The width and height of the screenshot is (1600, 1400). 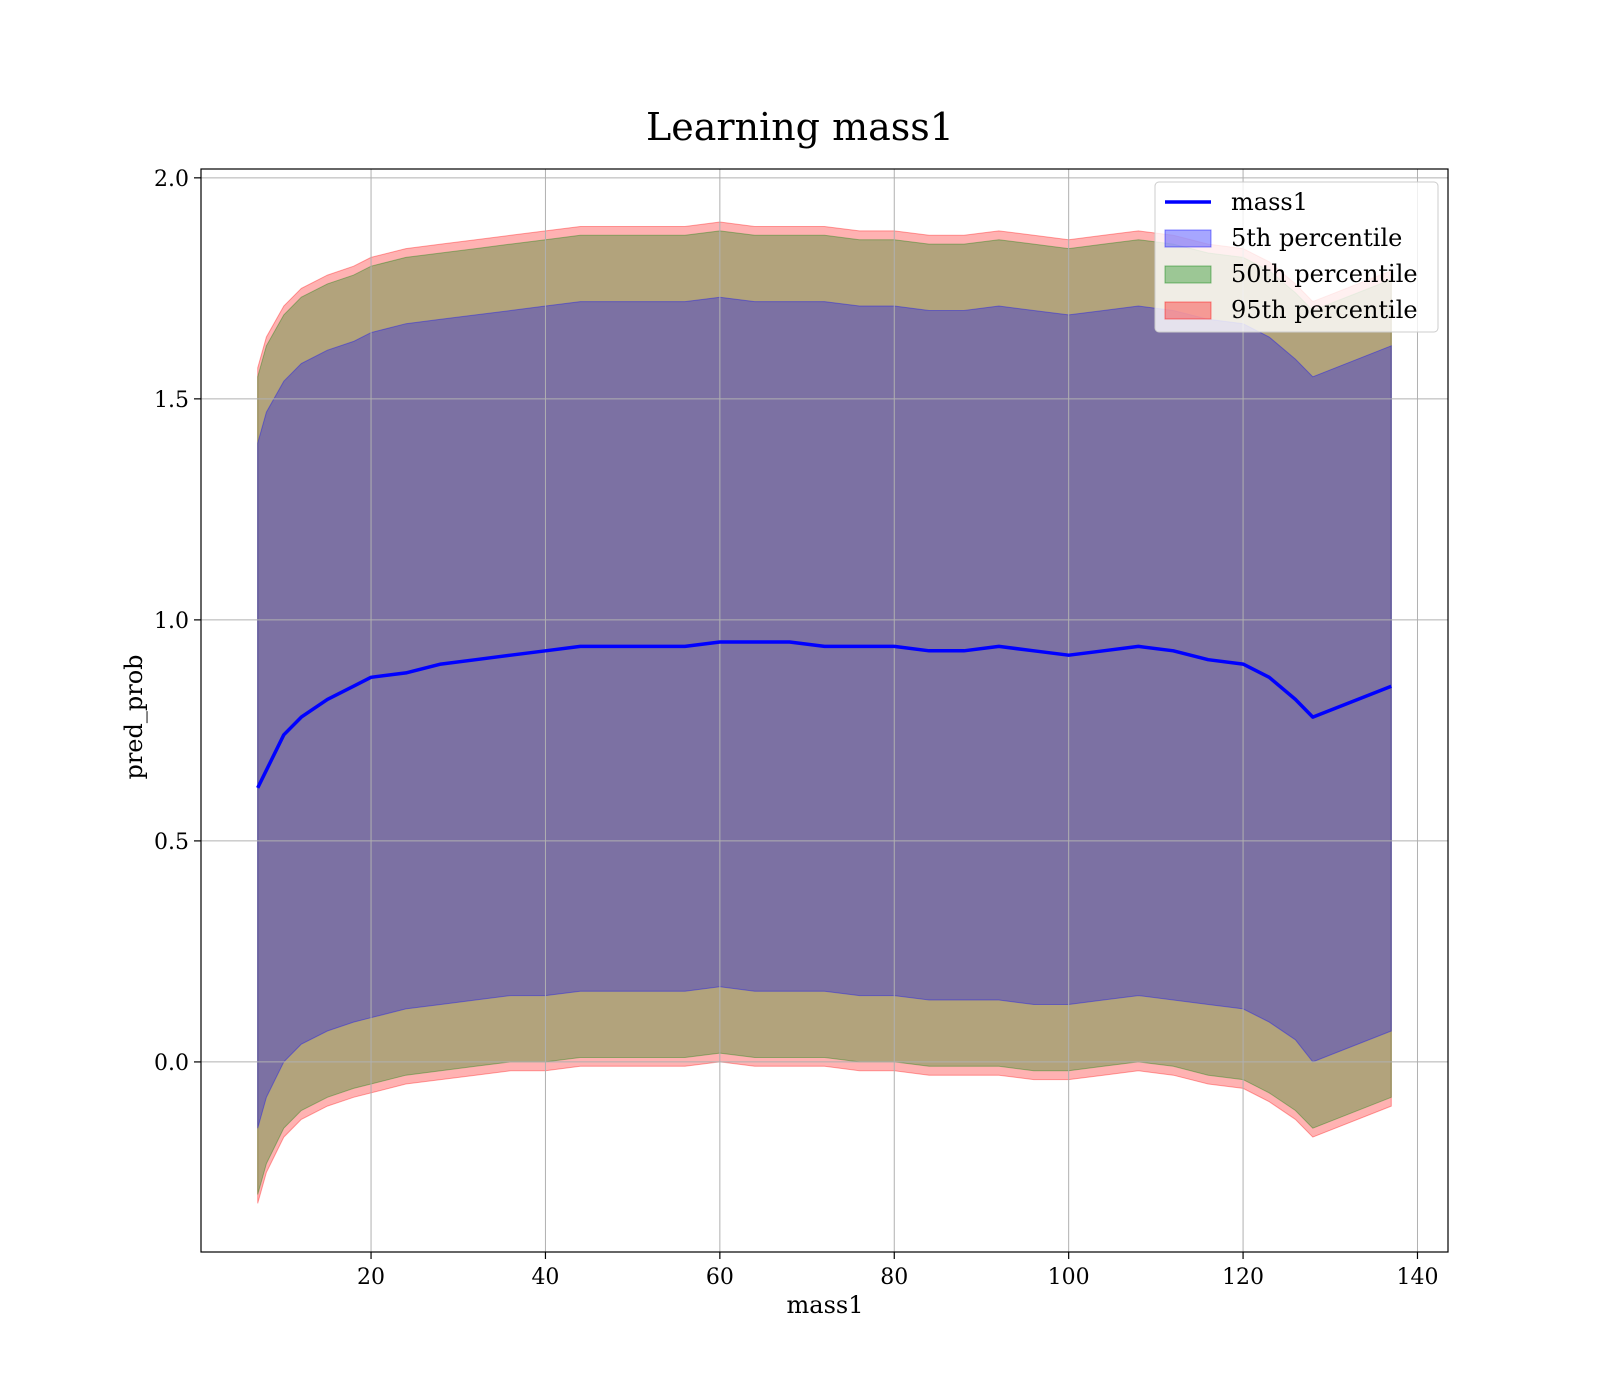 I want to click on x-tick-label: 100, so click(x=1069, y=1277).